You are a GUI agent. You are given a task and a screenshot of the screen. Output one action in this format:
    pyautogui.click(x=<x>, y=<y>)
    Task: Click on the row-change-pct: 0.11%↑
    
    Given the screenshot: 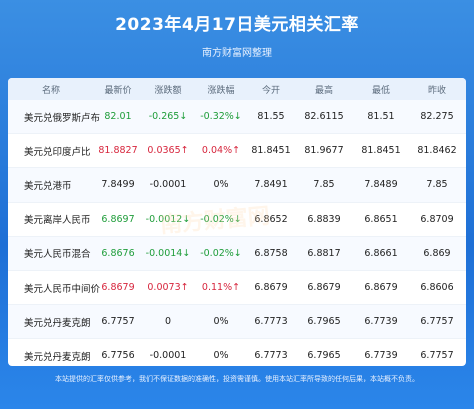 What is the action you would take?
    pyautogui.click(x=221, y=288)
    